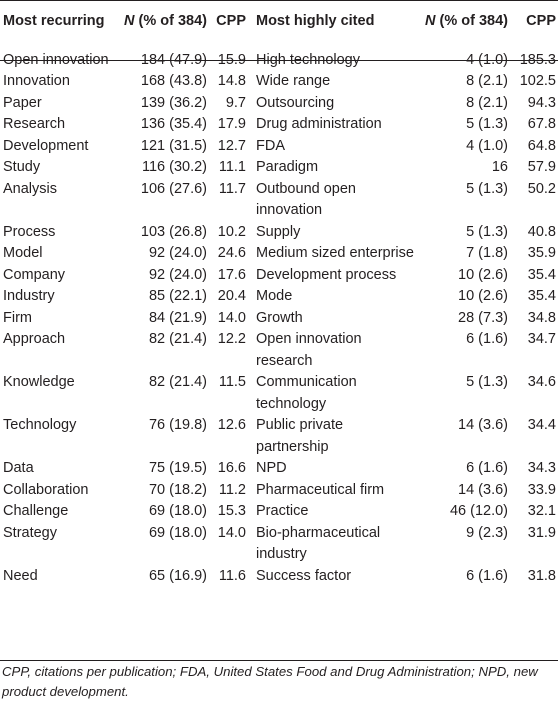  Describe the element at coordinates (232, 188) in the screenshot. I see `cell-recurring-cpp: 11.7` at that location.